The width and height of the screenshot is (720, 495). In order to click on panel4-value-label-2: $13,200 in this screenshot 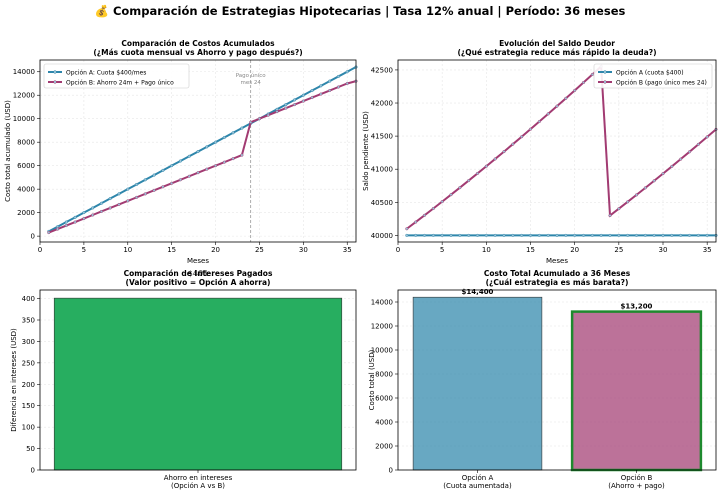, I will do `click(637, 307)`.